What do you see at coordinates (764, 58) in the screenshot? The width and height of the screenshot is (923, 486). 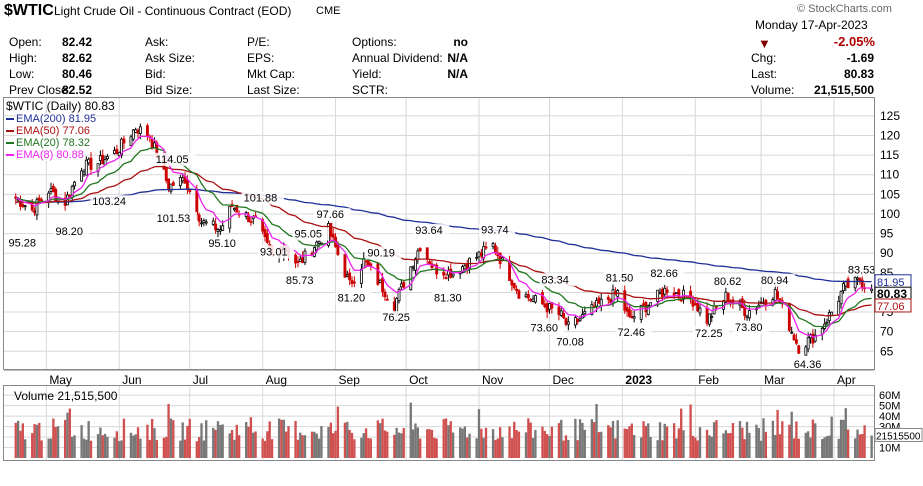 I see `field-label: Chg:` at bounding box center [764, 58].